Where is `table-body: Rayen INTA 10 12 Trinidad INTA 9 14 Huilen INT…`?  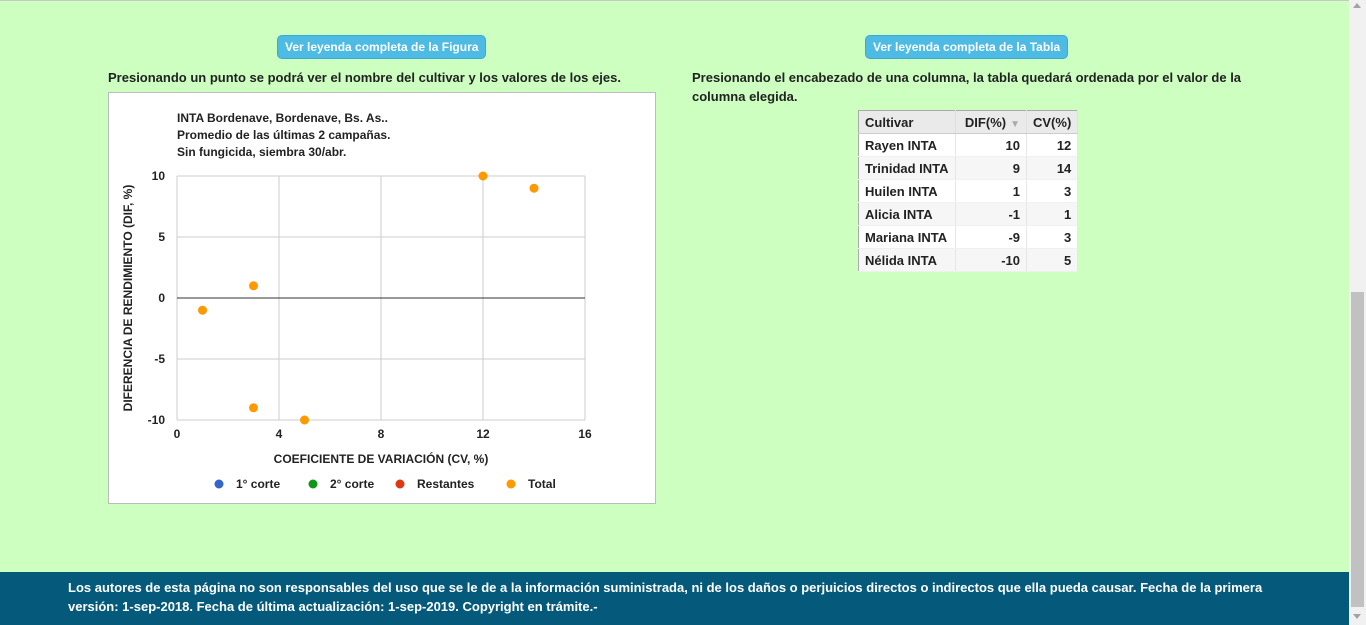 table-body: Rayen INTA 10 12 Trinidad INTA 9 14 Huilen INT… is located at coordinates (968, 202).